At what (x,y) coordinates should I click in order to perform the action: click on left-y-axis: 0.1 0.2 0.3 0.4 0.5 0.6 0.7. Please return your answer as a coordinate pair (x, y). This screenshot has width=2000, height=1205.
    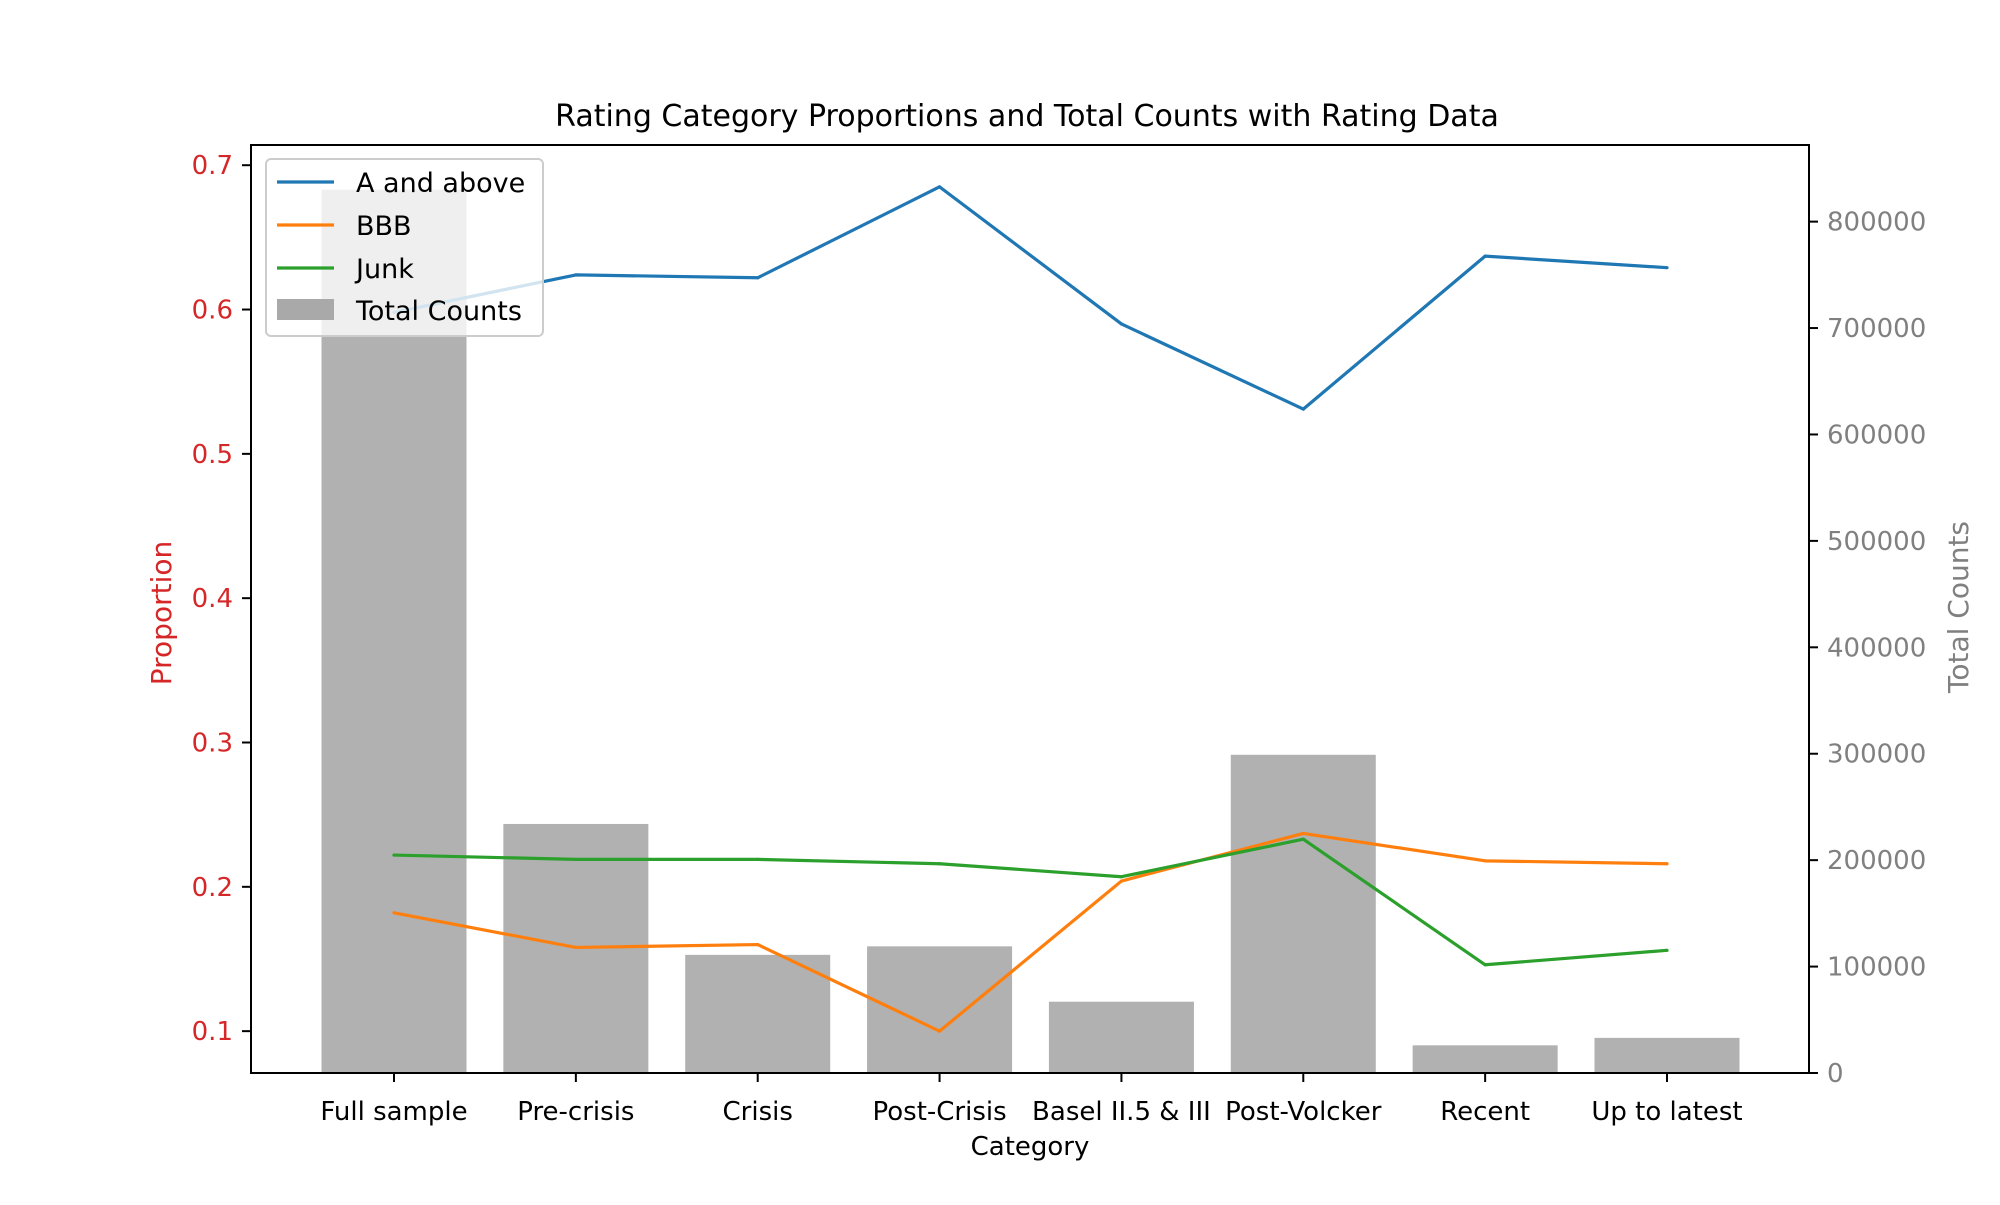
    Looking at the image, I should click on (221, 599).